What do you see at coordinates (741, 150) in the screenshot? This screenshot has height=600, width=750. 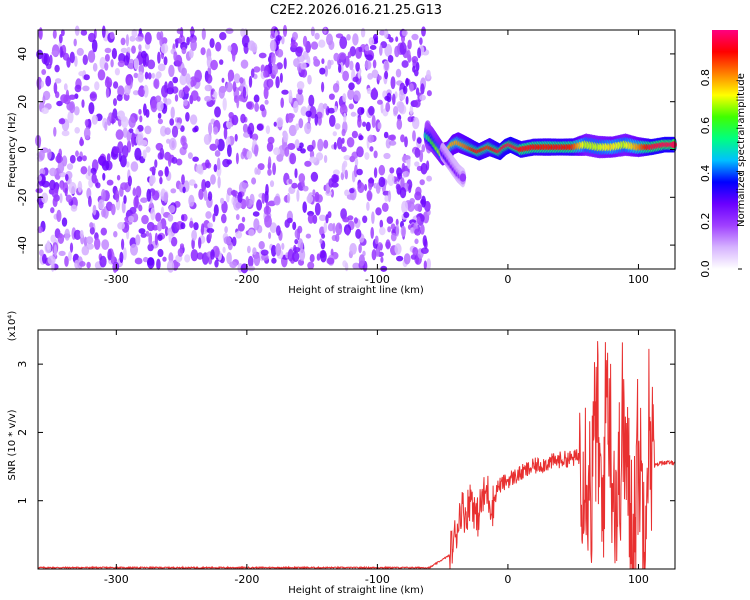 I see `colorbar-label: Normalized spectral amplitude` at bounding box center [741, 150].